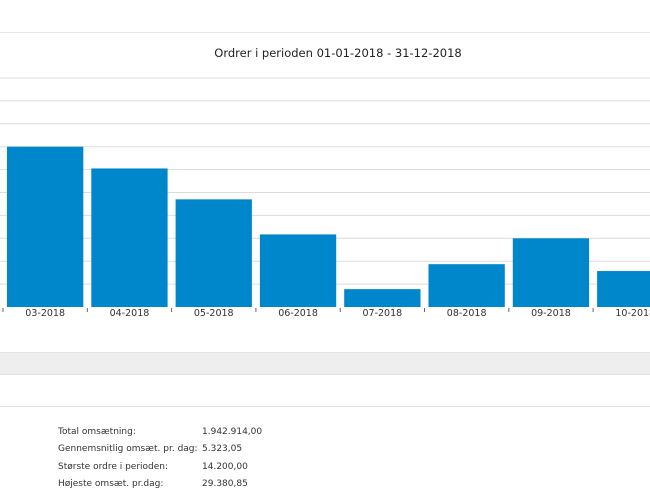 The image size is (650, 500). Describe the element at coordinates (325, 363) in the screenshot. I see `grey-band` at that location.